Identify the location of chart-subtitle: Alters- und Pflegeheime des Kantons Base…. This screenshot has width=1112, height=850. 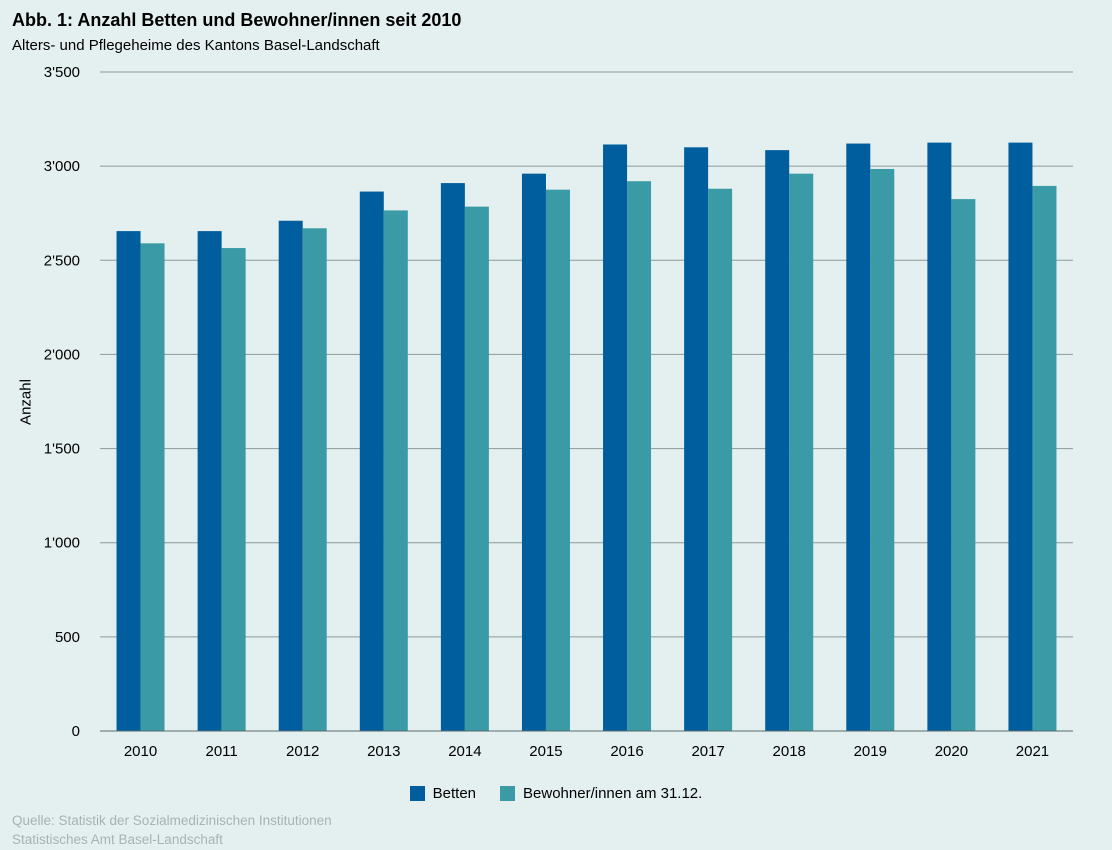
(196, 45).